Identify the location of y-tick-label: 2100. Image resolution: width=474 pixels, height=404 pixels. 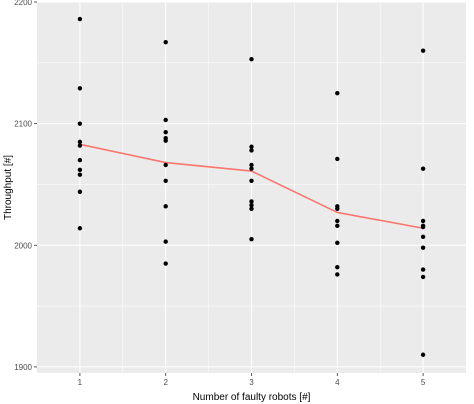
(23, 124).